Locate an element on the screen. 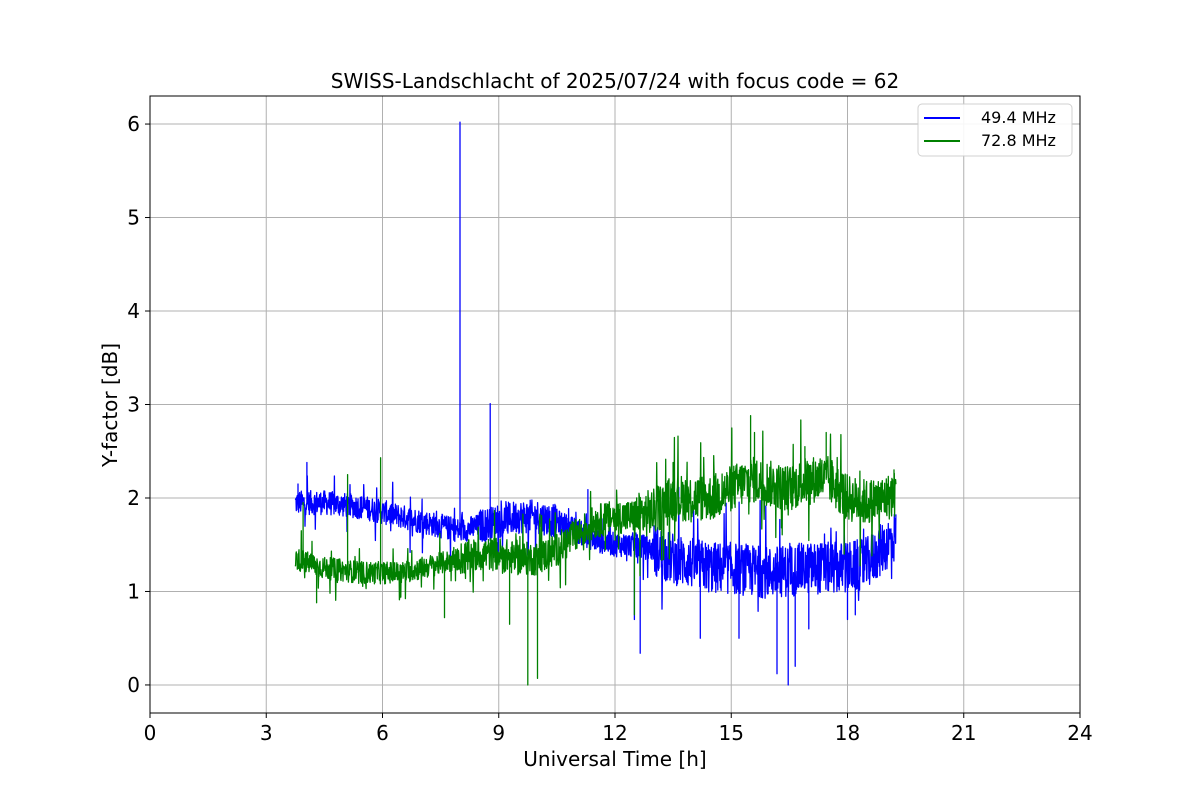  y-tick-label: 2 is located at coordinates (133, 498).